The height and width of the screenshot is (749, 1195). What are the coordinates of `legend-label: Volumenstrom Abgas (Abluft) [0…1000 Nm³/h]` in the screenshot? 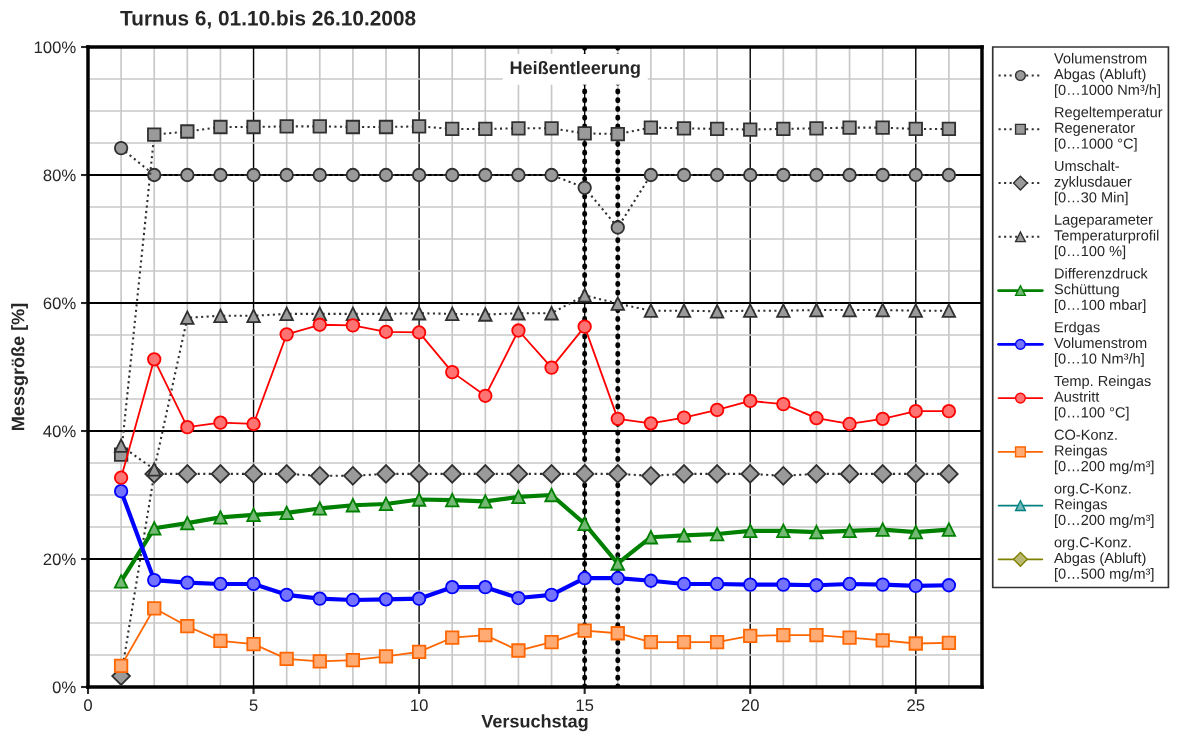 It's located at (1107, 75).